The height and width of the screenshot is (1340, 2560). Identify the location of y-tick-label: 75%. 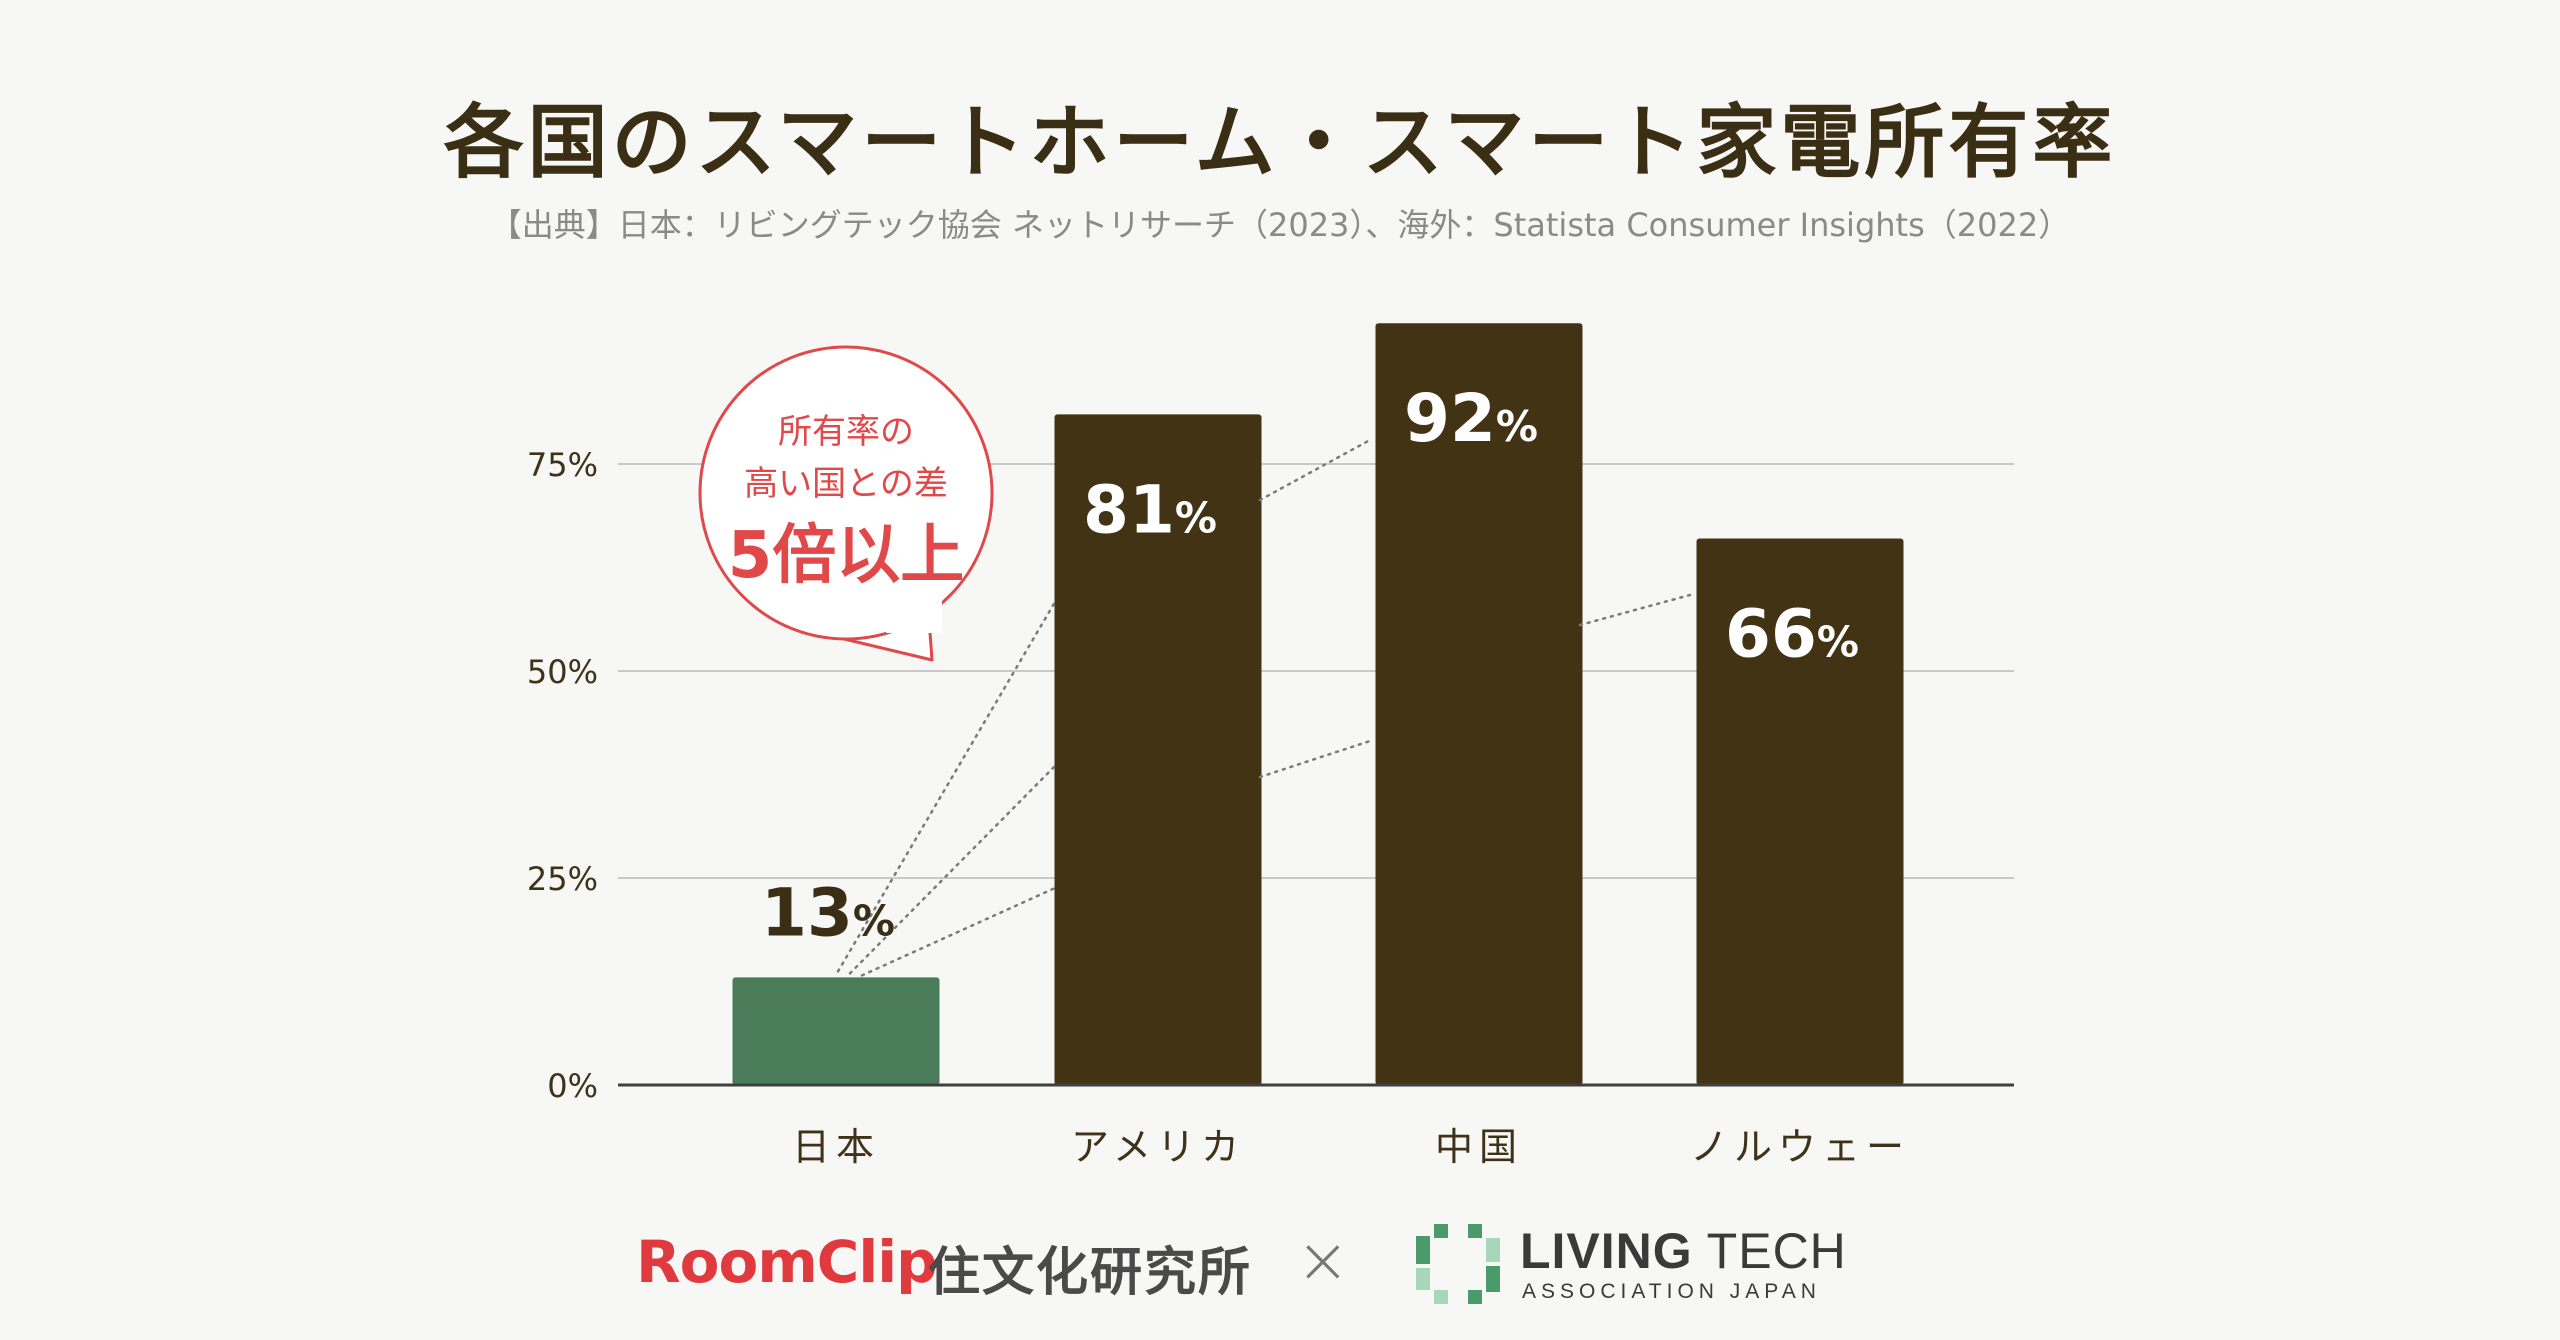
(562, 465).